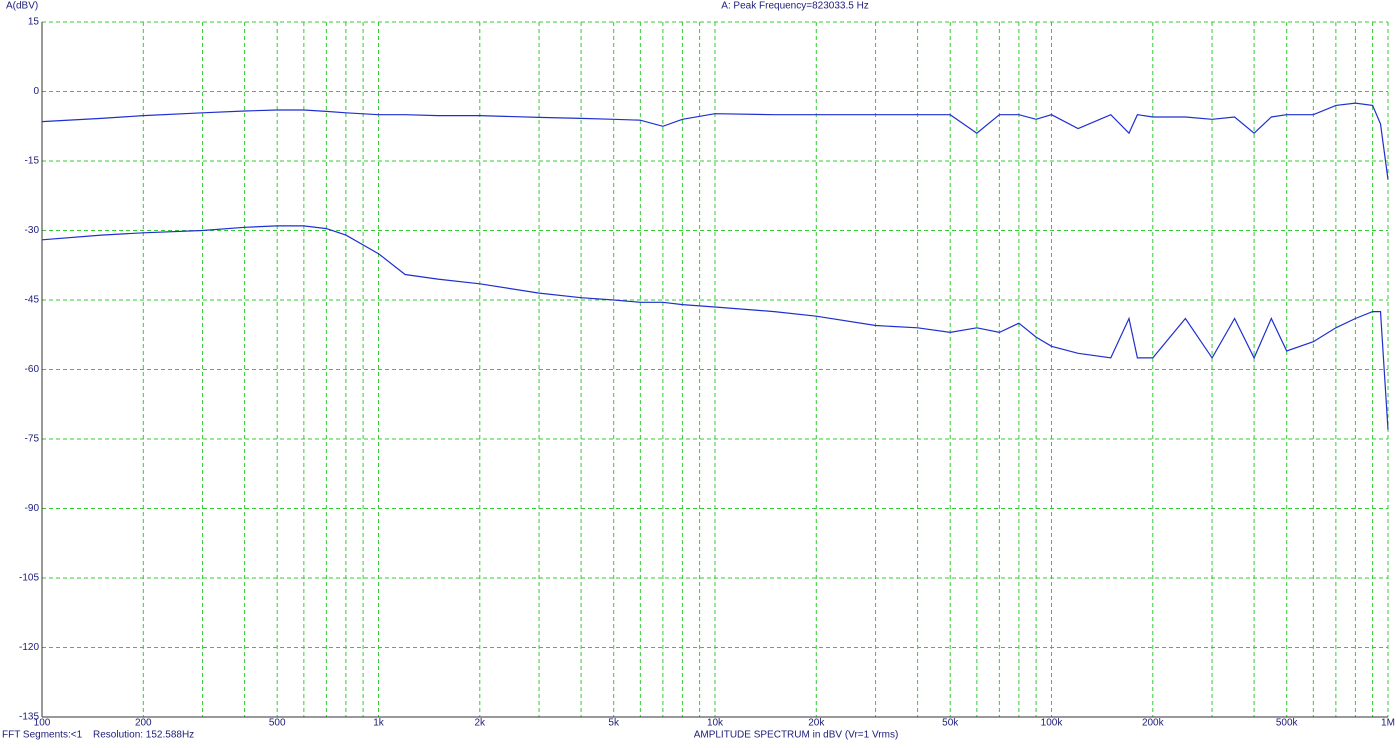 This screenshot has height=748, width=1396. Describe the element at coordinates (32, 508) in the screenshot. I see `y-tick-label: -90` at that location.